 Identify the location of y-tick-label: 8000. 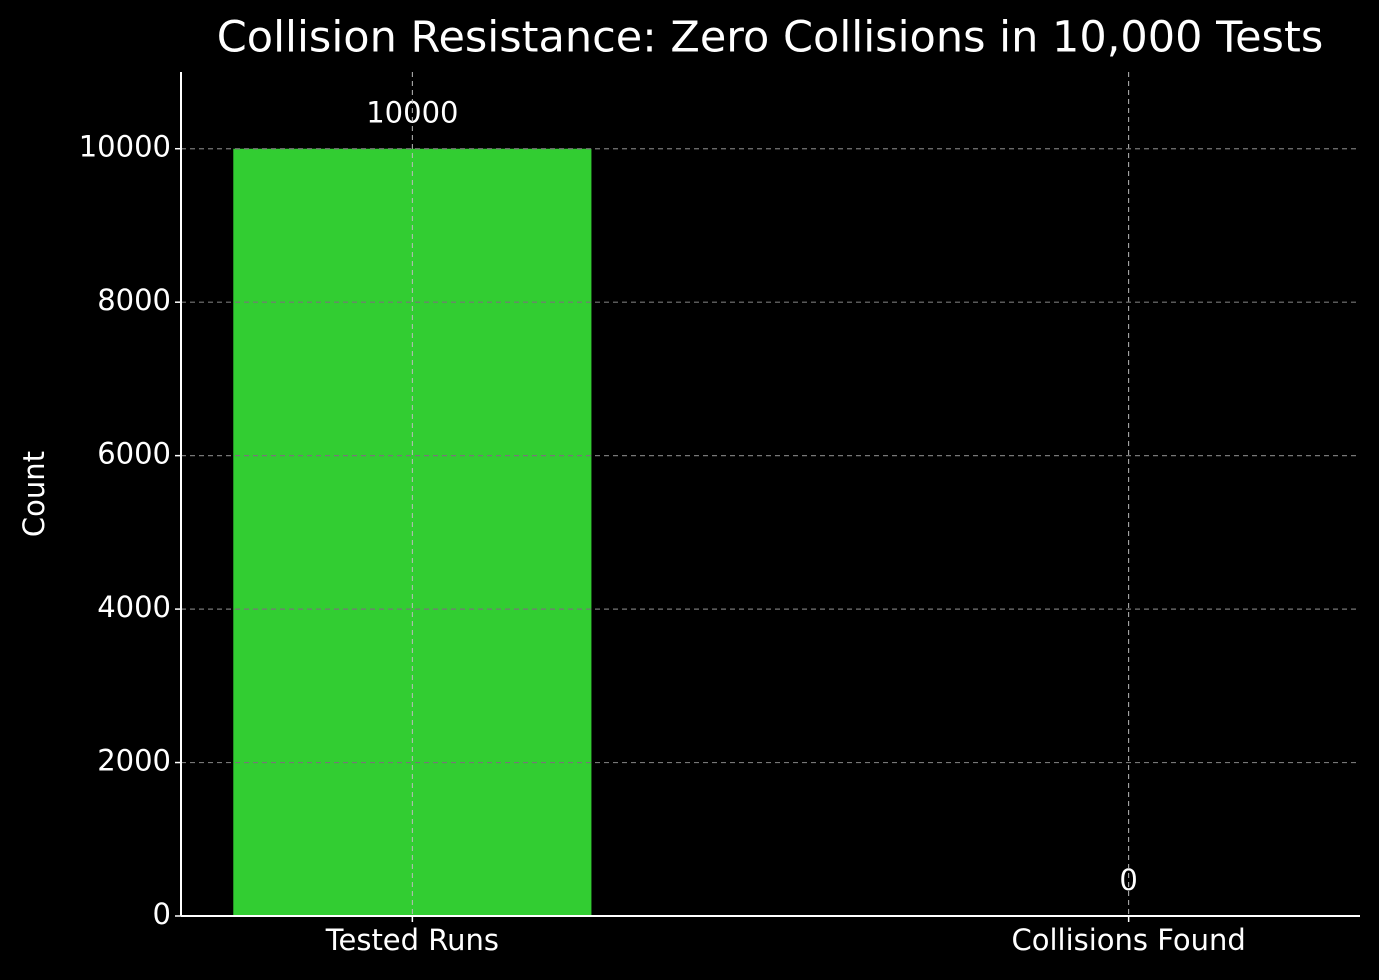
(134, 300).